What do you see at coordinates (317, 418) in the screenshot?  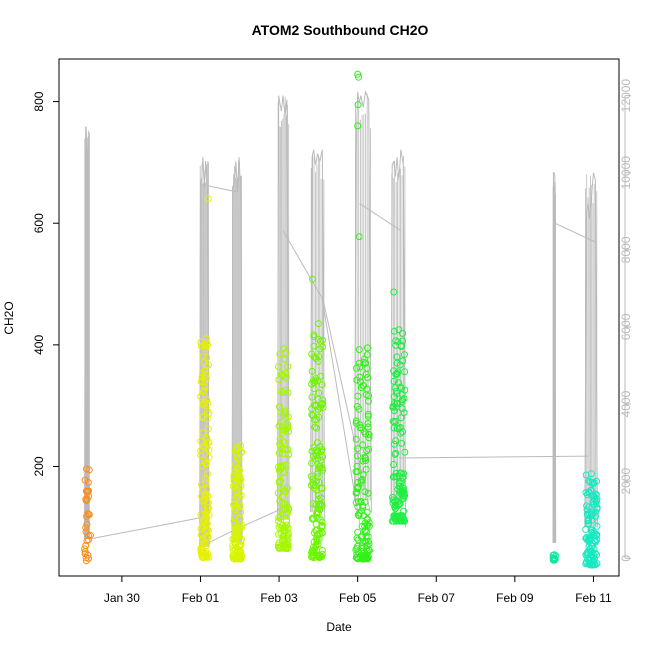 I see `series-flight-3b` at bounding box center [317, 418].